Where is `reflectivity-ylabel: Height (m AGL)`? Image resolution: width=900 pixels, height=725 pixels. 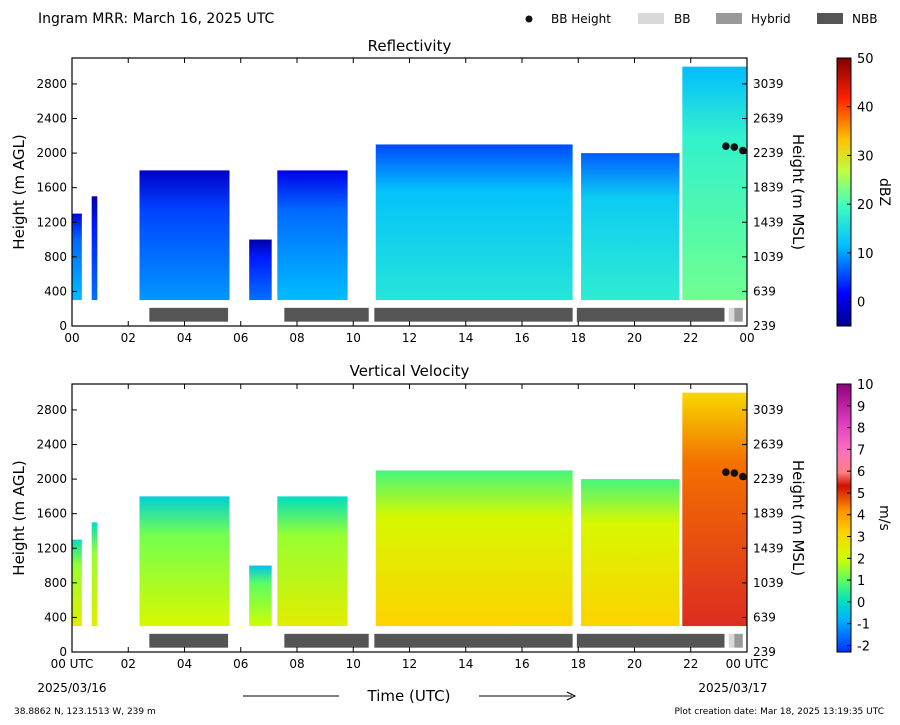
reflectivity-ylabel: Height (m AGL) is located at coordinates (19, 191).